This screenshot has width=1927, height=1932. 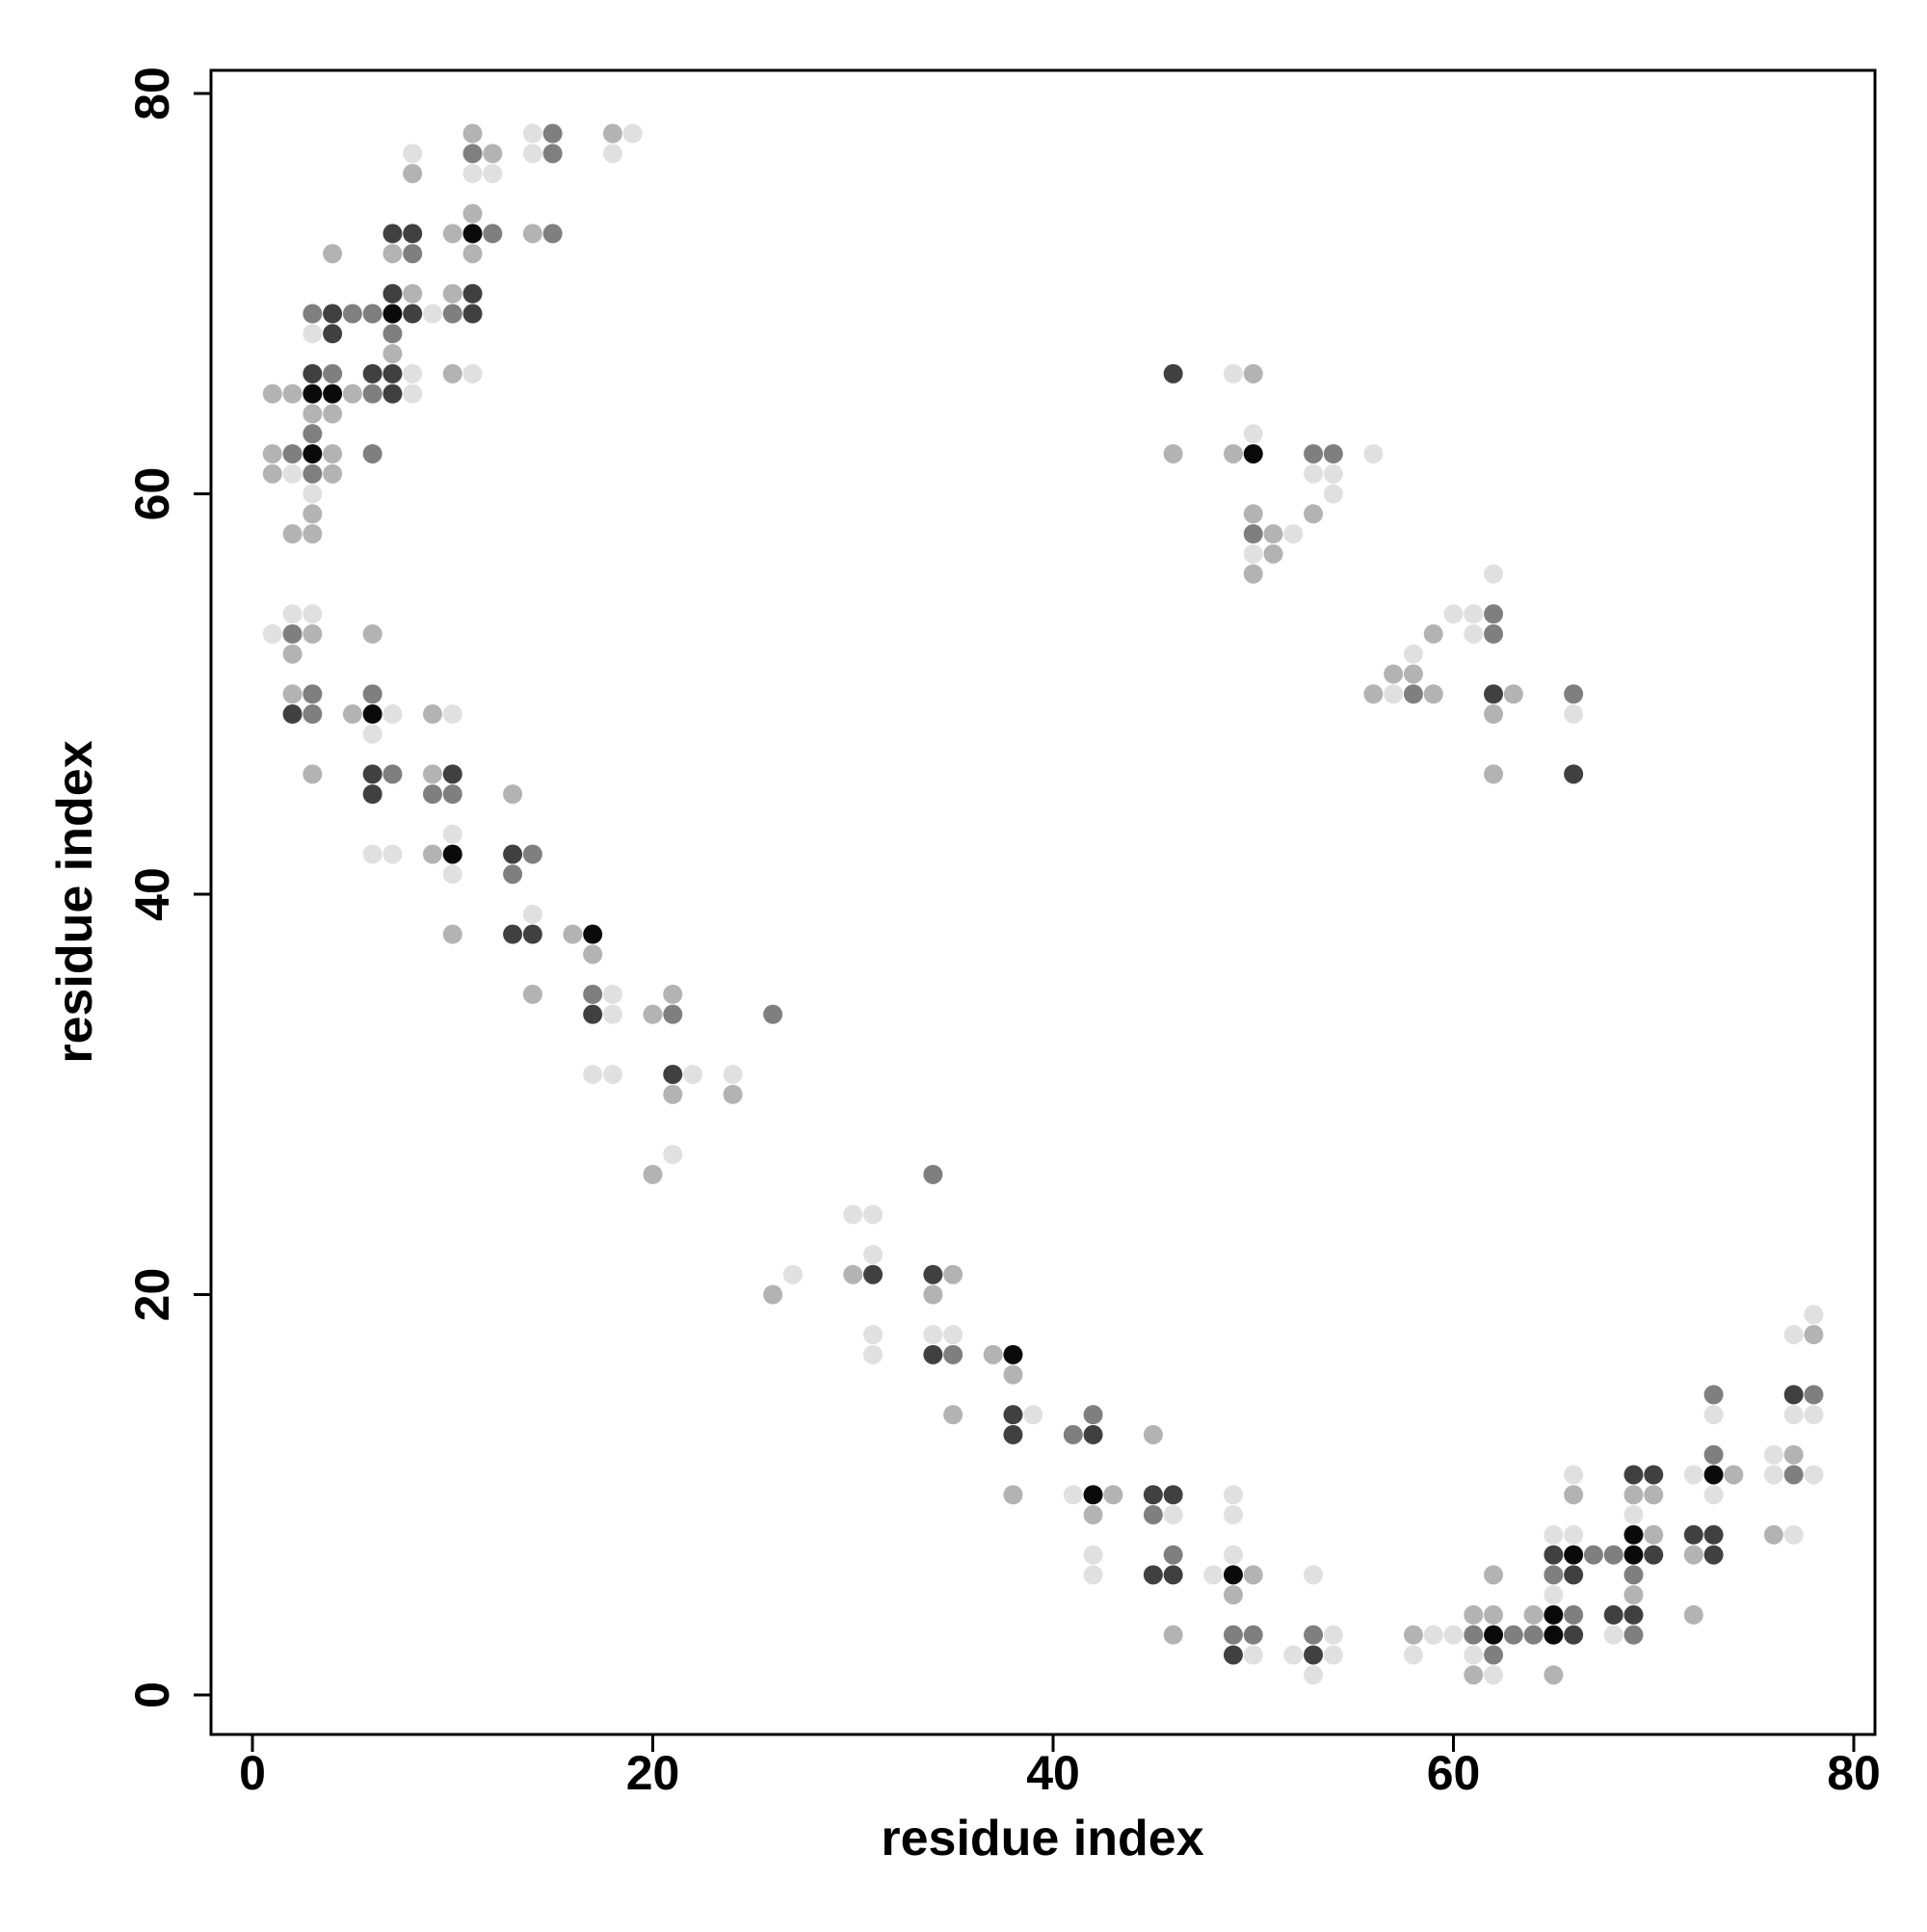 What do you see at coordinates (75, 901) in the screenshot?
I see `y-axis-title: residue index` at bounding box center [75, 901].